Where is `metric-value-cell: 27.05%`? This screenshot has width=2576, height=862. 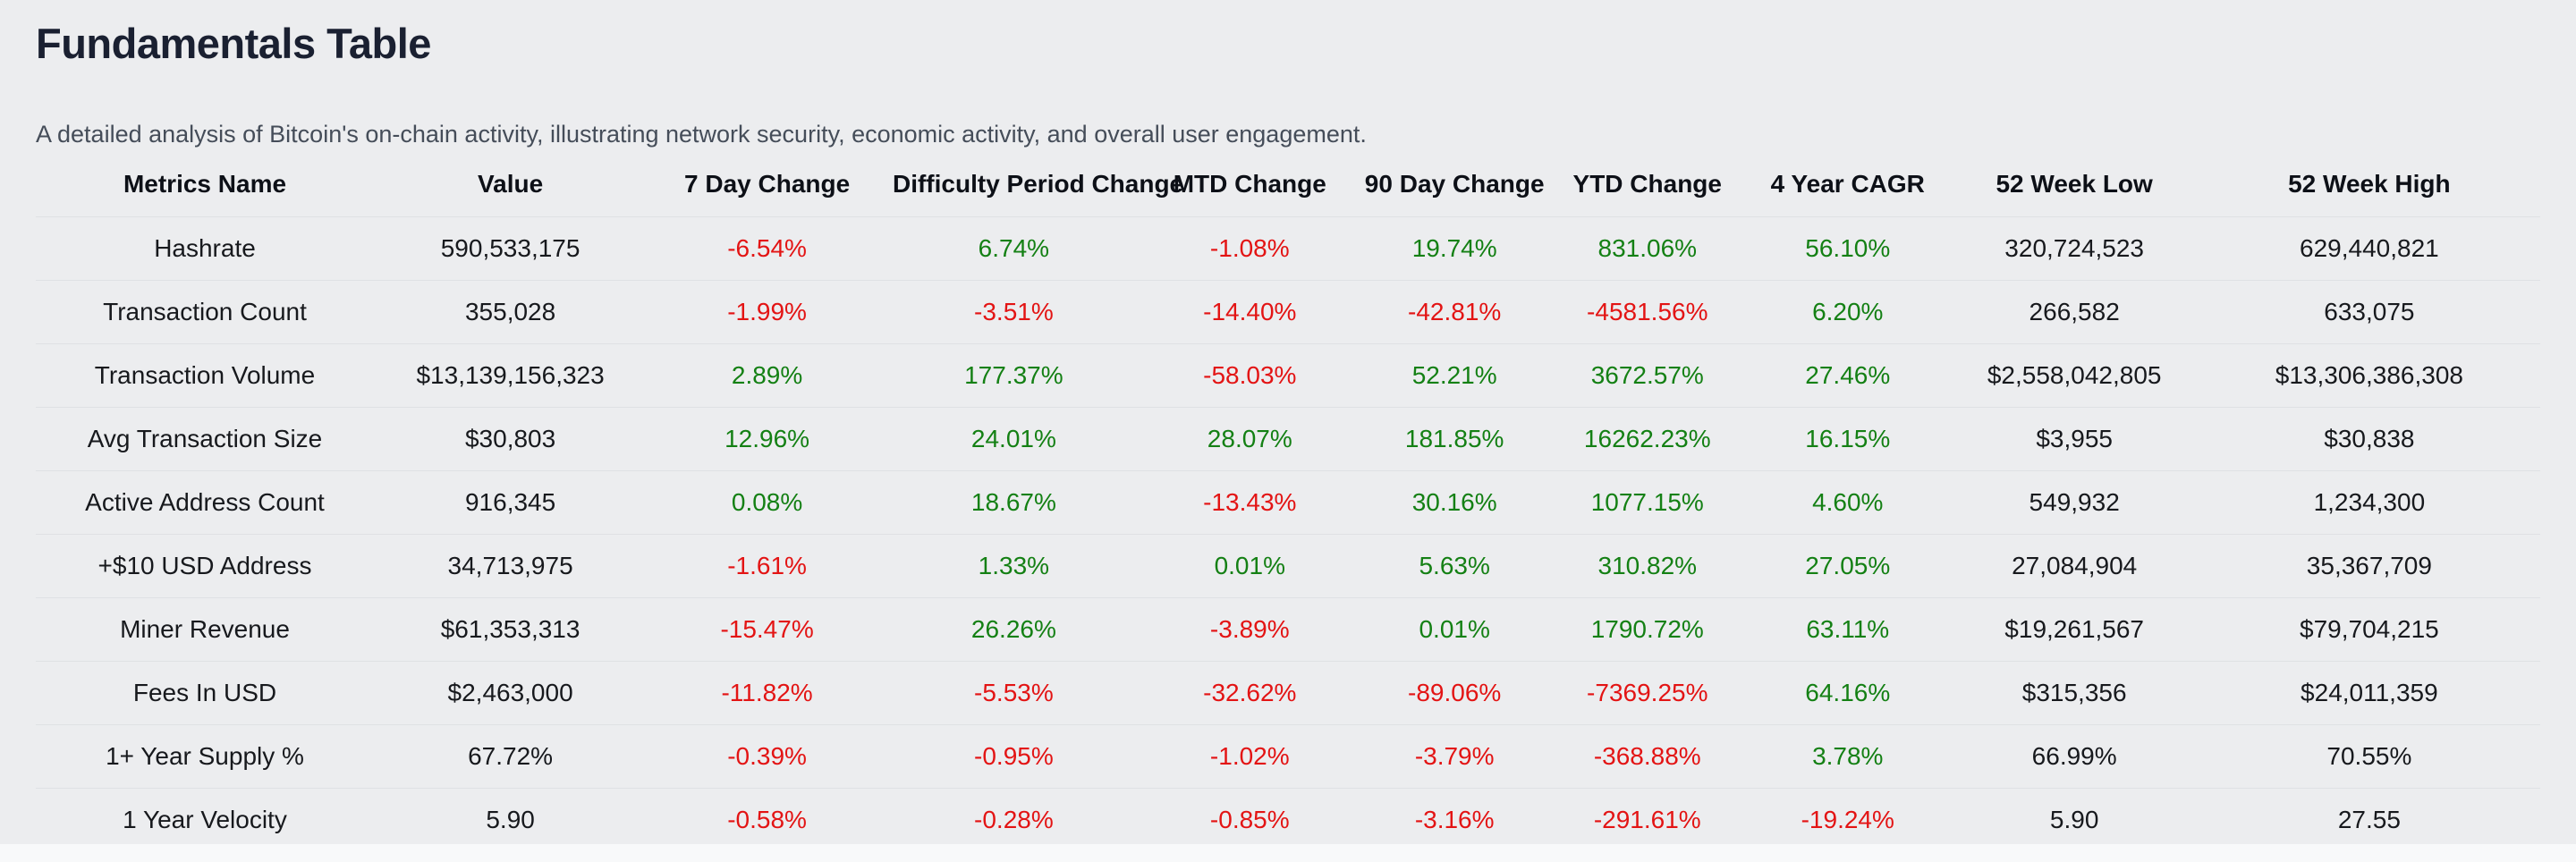 metric-value-cell: 27.05% is located at coordinates (1847, 566).